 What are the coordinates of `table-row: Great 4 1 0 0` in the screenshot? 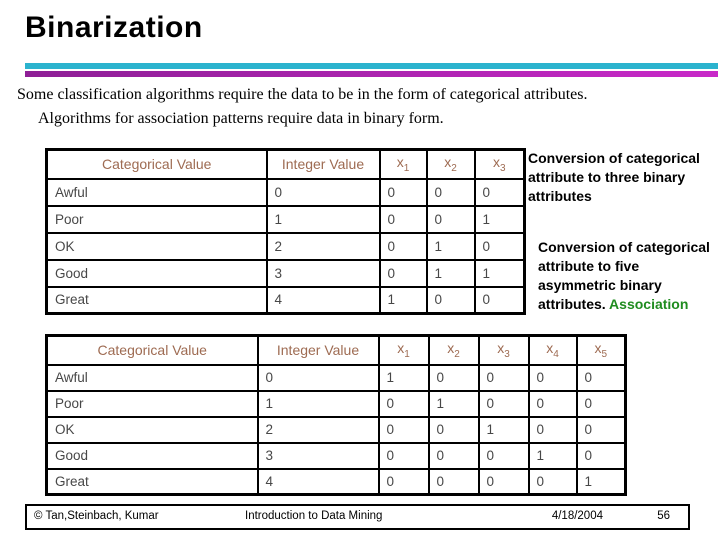 It's located at (285, 300).